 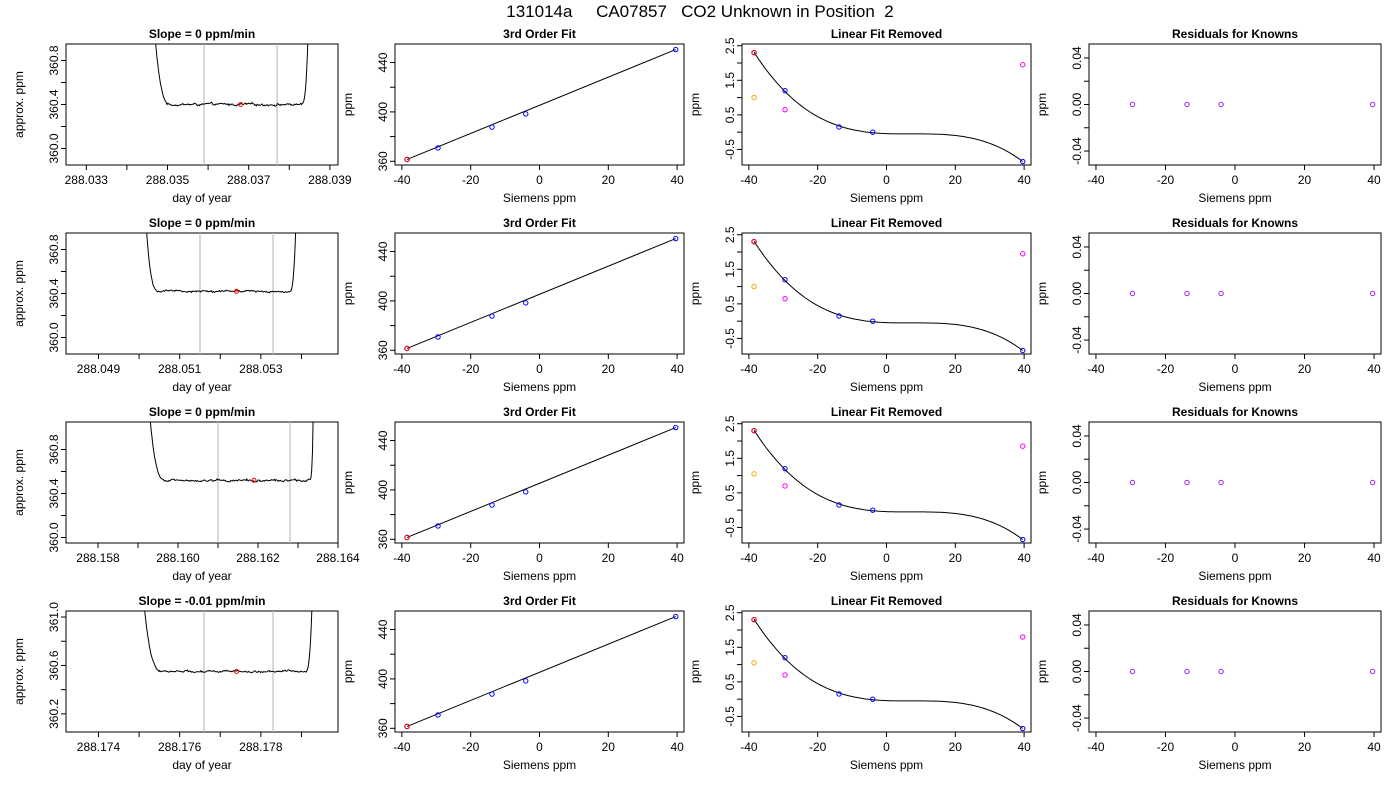 What do you see at coordinates (1077, 151) in the screenshot?
I see `y-tick-label: -0.04` at bounding box center [1077, 151].